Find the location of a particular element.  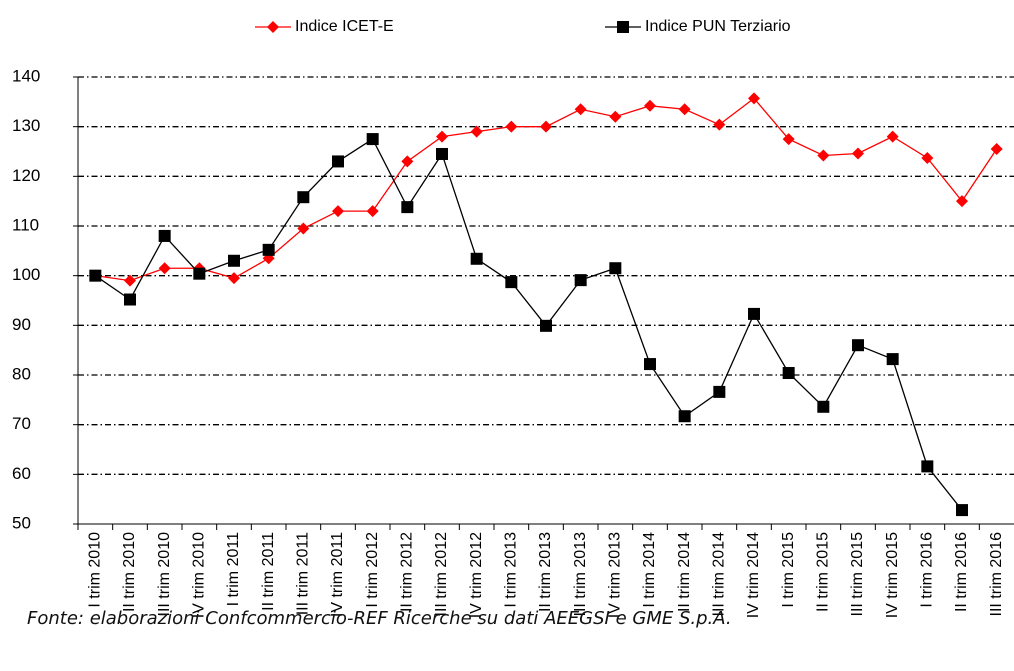

x-tick-label: I trim 2010 is located at coordinates (95, 570).